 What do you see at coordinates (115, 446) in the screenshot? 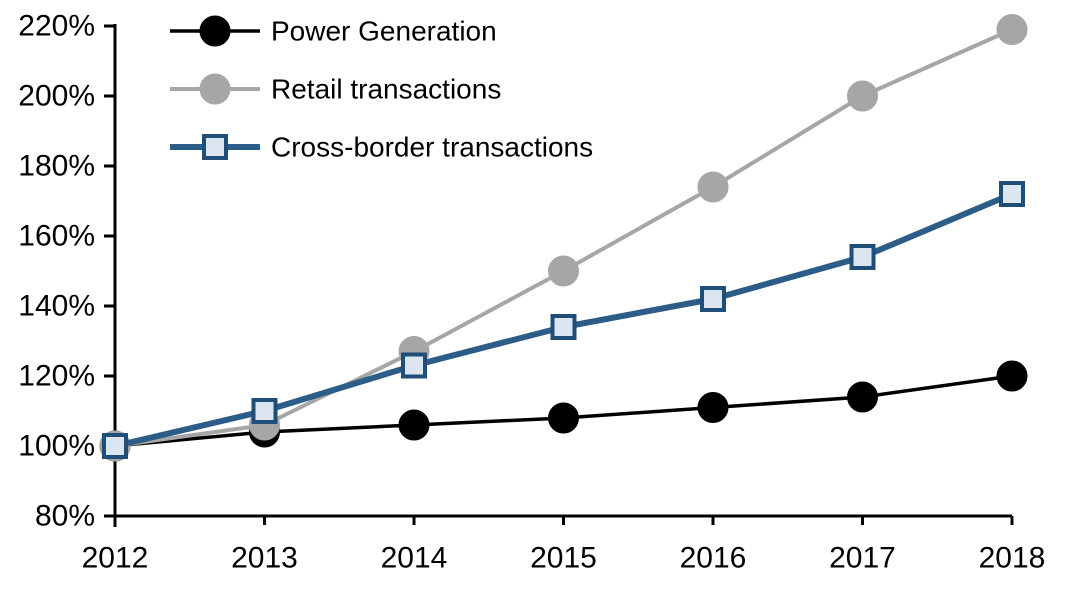
I see `marker-cross-border-transactions-2012` at bounding box center [115, 446].